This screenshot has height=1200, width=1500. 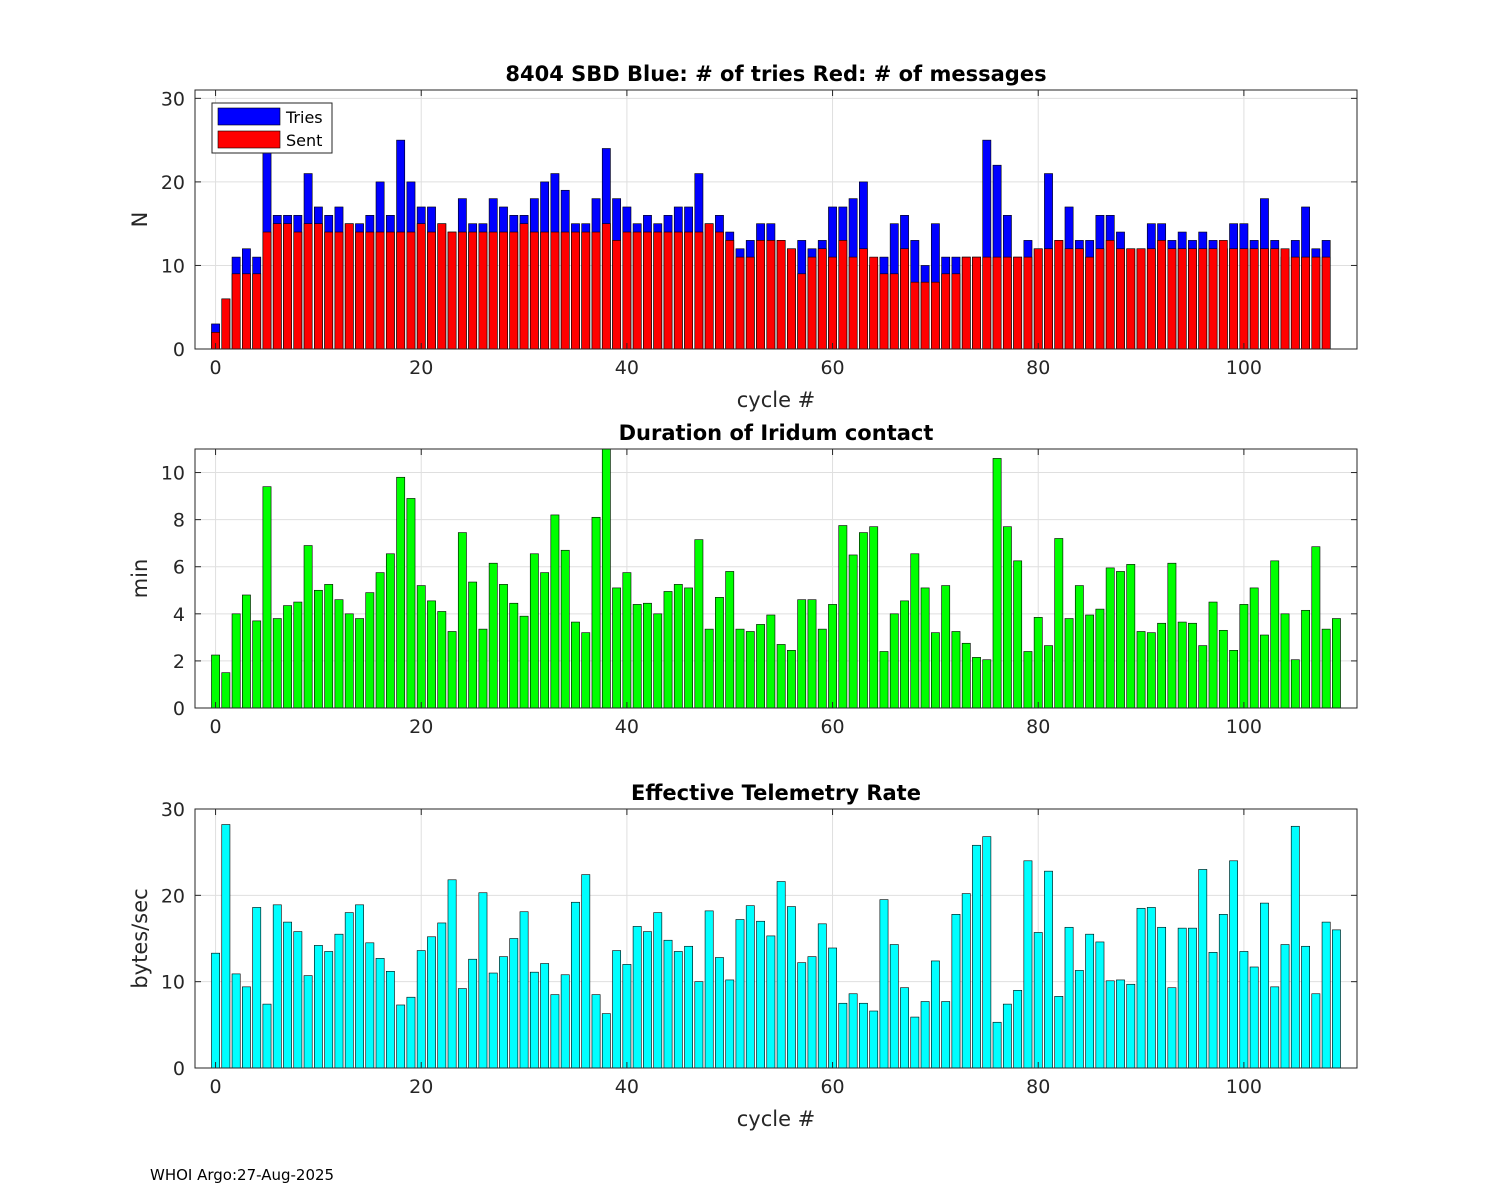 I want to click on x-tick-label: 80, so click(x=1038, y=1087).